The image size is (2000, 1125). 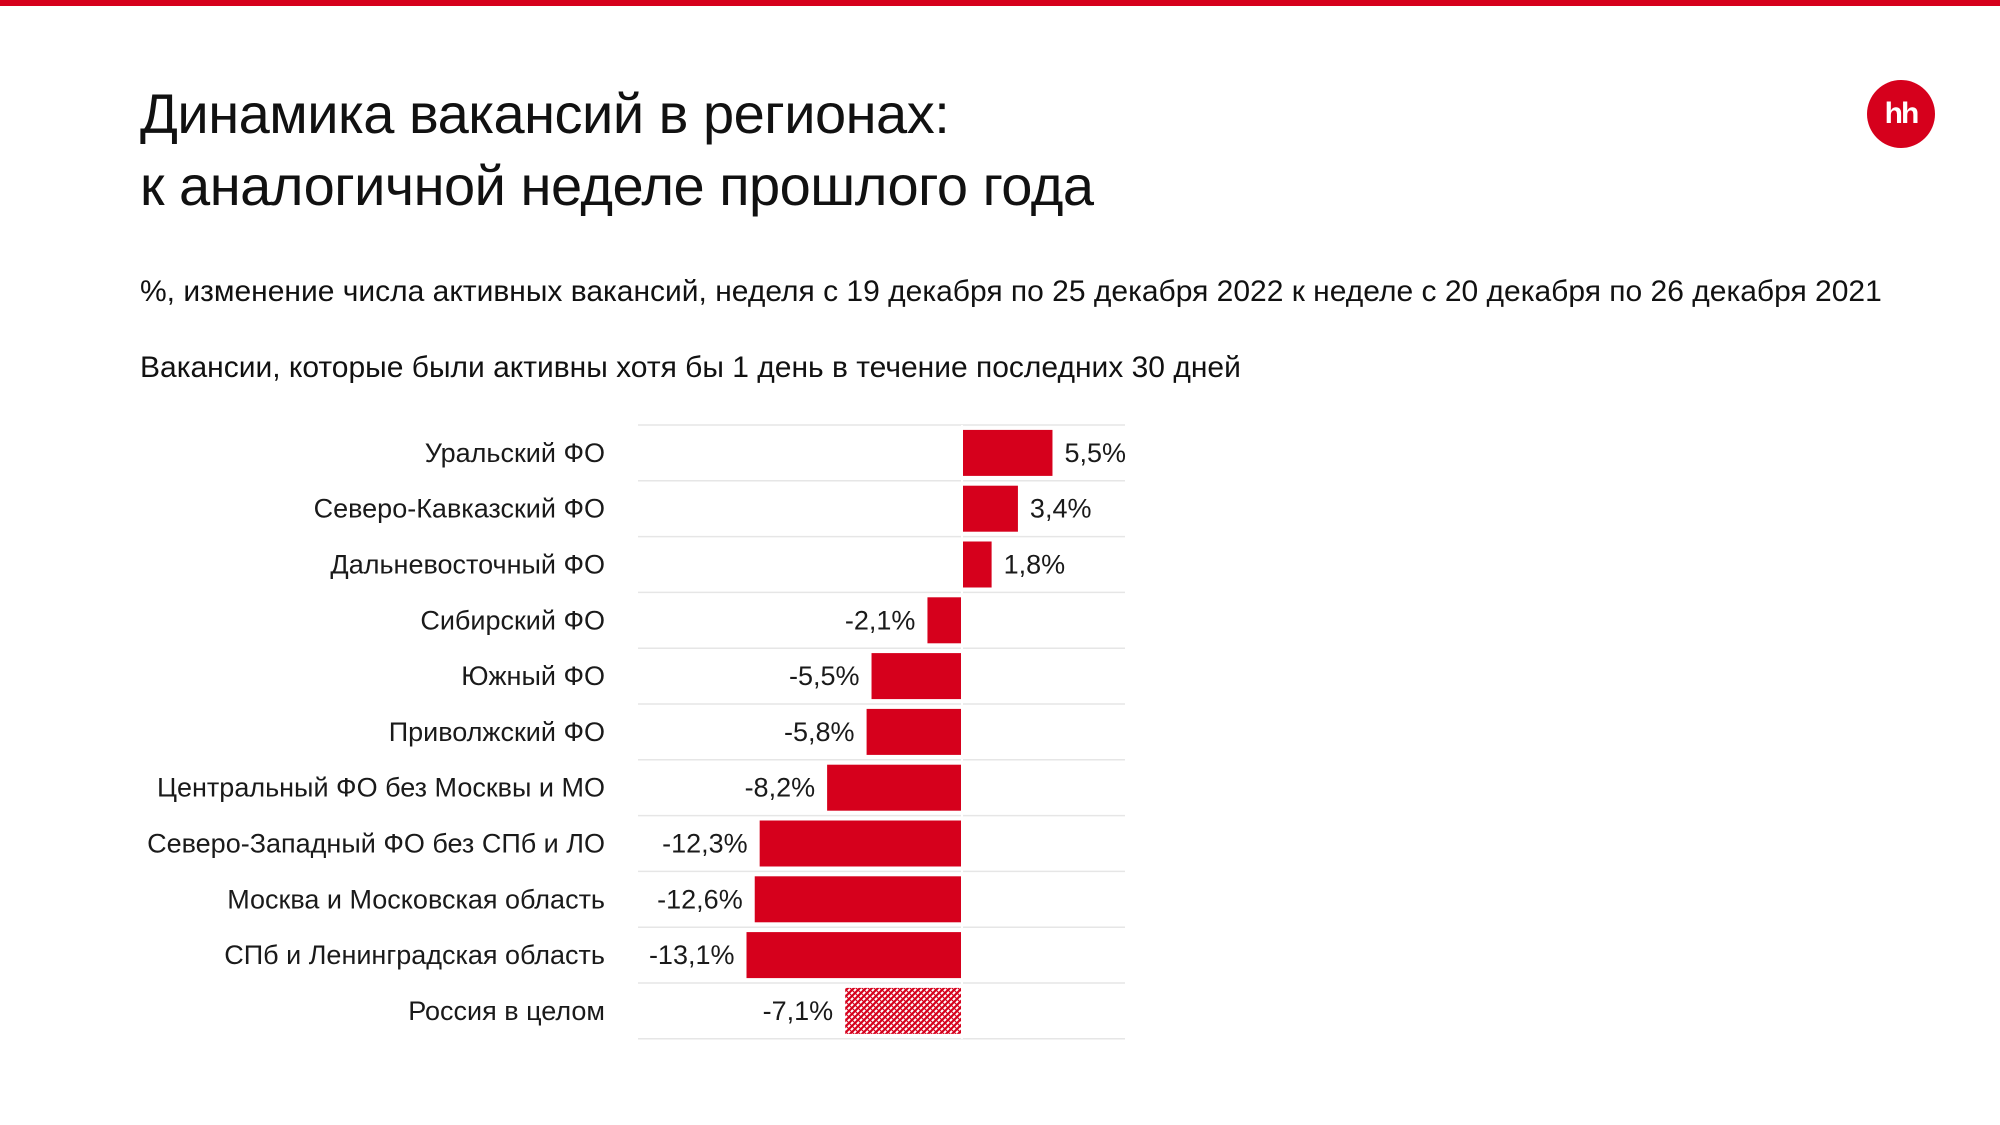 What do you see at coordinates (700, 899) in the screenshot?
I see `value-label: -12,6%` at bounding box center [700, 899].